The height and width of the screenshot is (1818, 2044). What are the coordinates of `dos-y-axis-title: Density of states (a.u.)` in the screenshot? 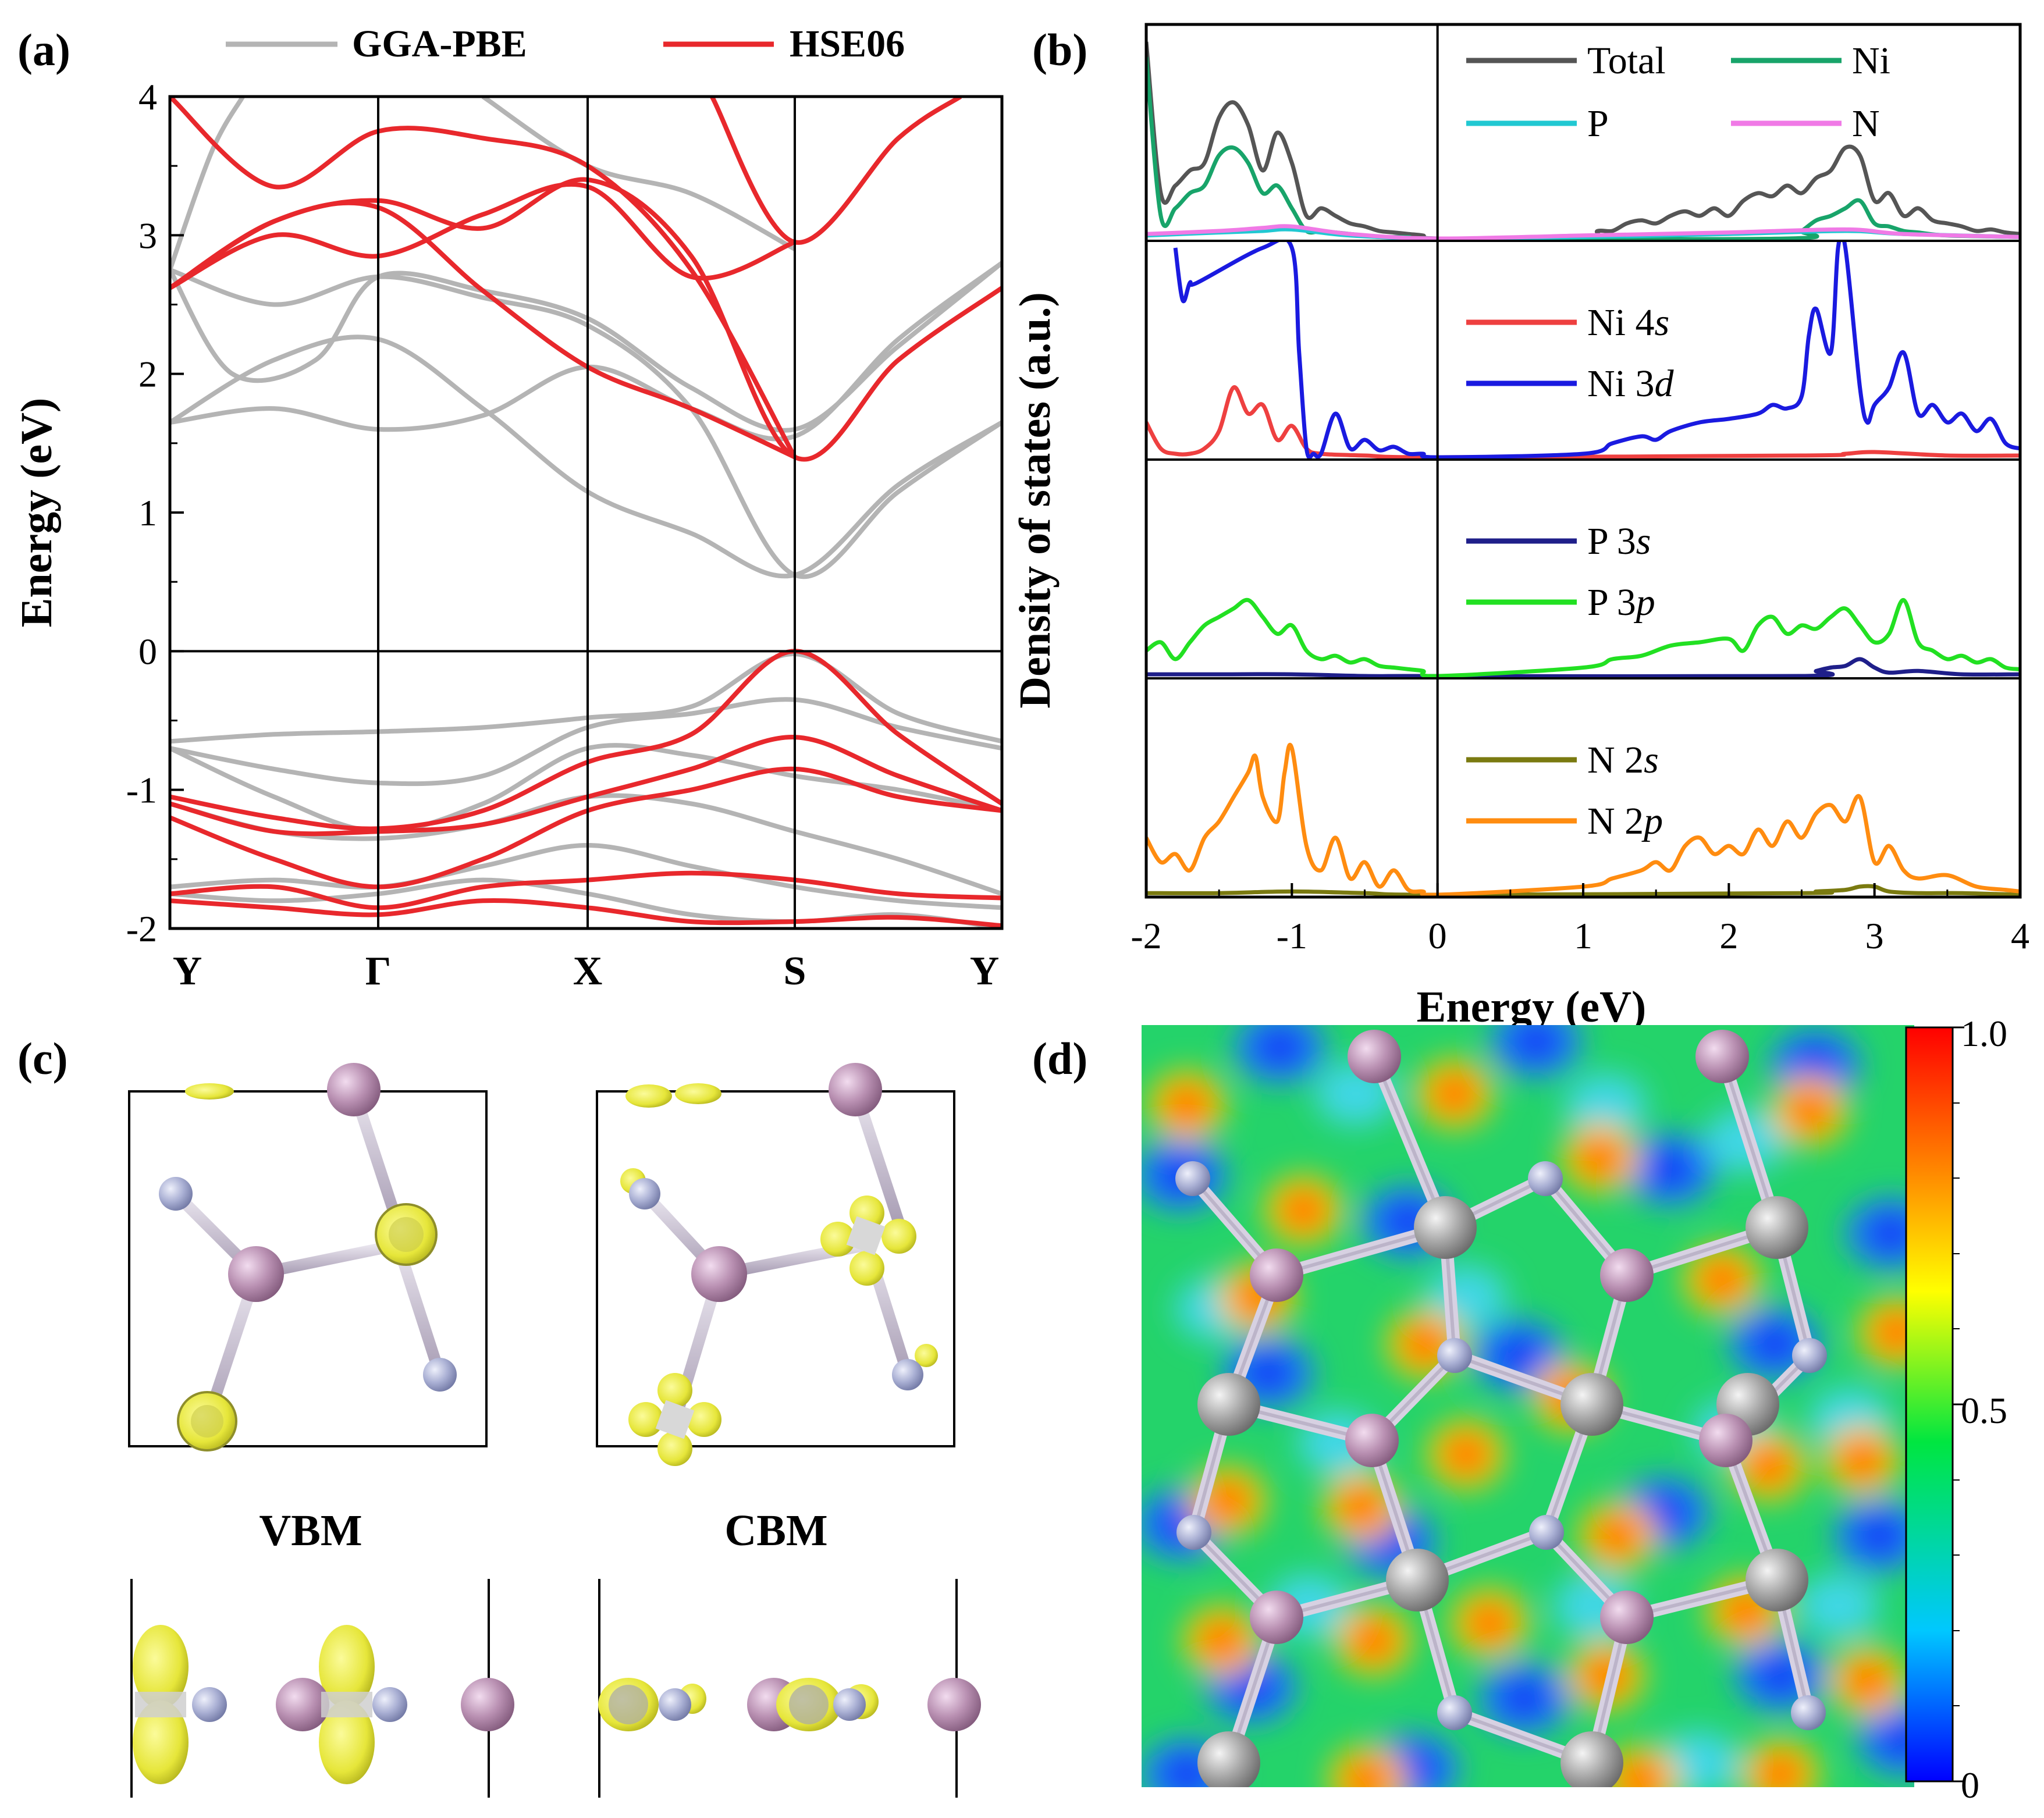 It's located at (1035, 500).